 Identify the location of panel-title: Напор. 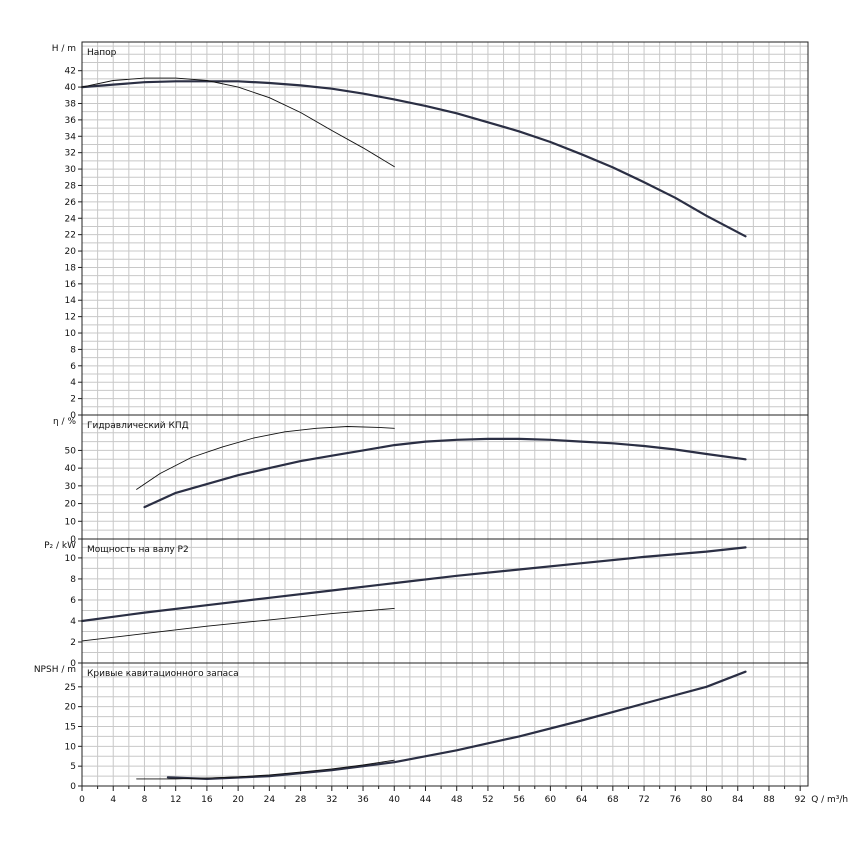
(102, 53).